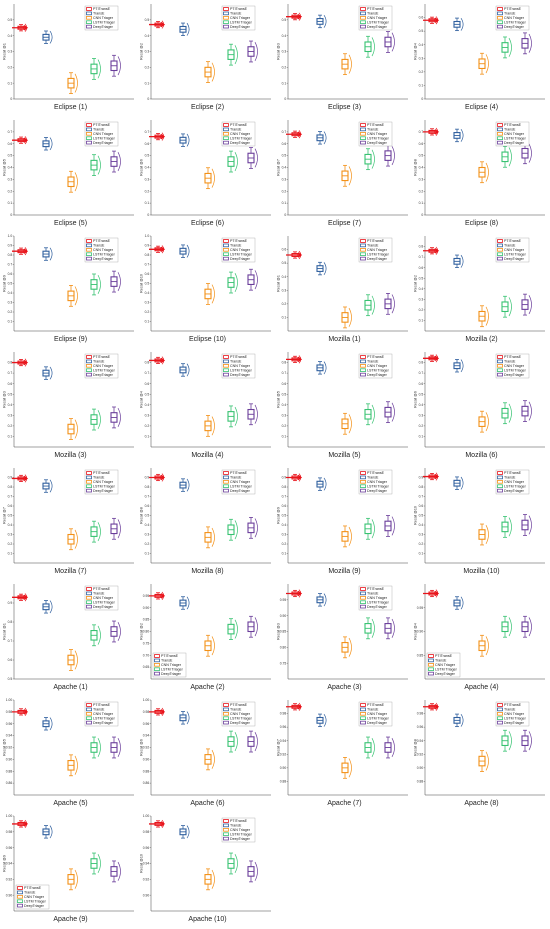  Describe the element at coordinates (70, 919) in the screenshot. I see `chart-caption: Apache (9)` at that location.